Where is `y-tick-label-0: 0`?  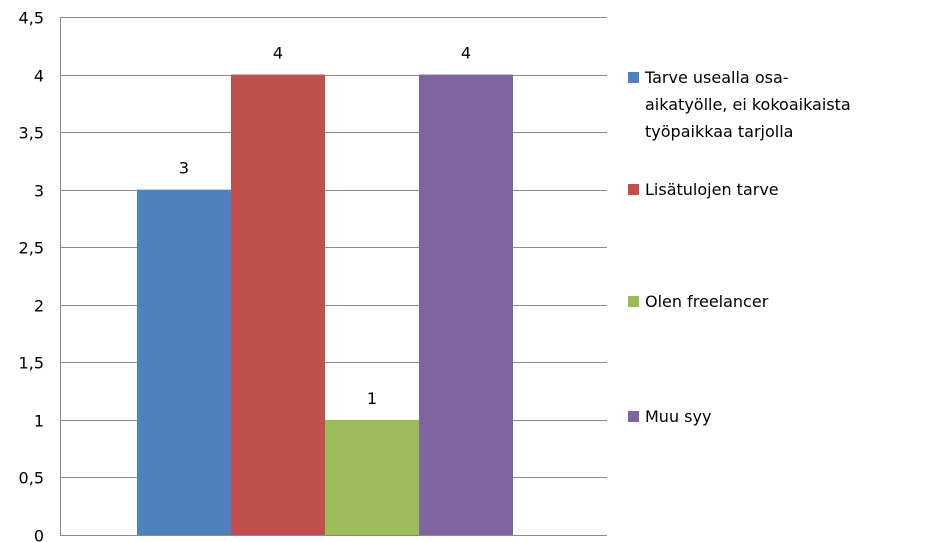 y-tick-label-0: 0 is located at coordinates (39, 534).